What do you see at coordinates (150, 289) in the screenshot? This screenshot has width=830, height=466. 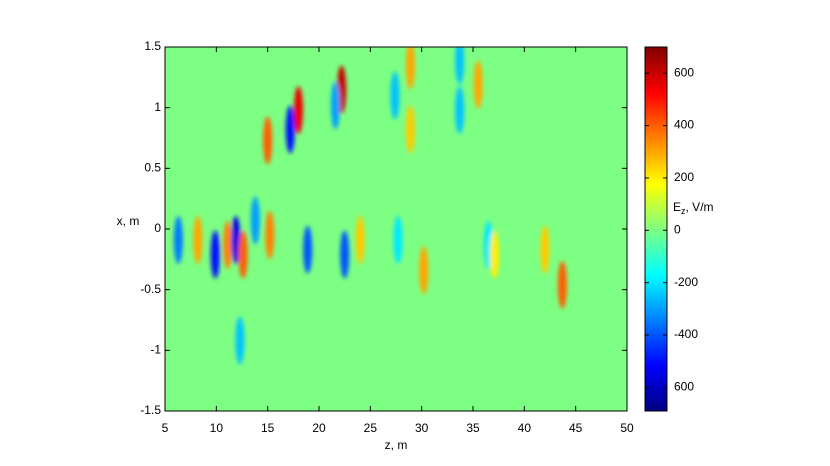 I see `y-tick-label: -0.5` at bounding box center [150, 289].